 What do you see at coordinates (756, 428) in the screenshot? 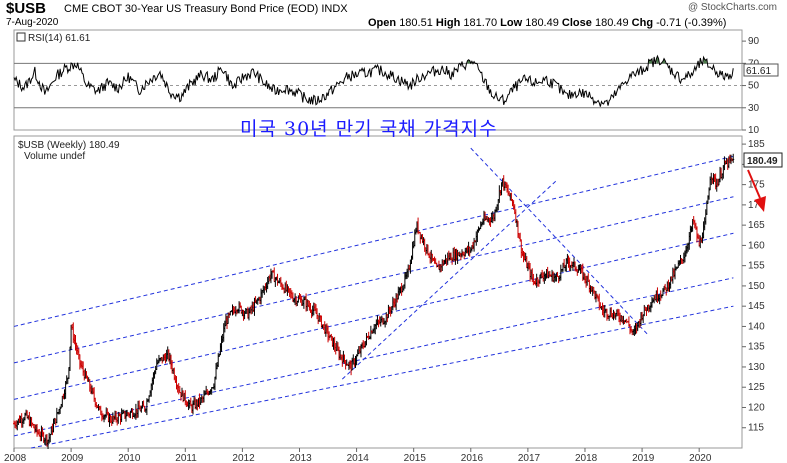
I see `y-tick-label: 115` at bounding box center [756, 428].